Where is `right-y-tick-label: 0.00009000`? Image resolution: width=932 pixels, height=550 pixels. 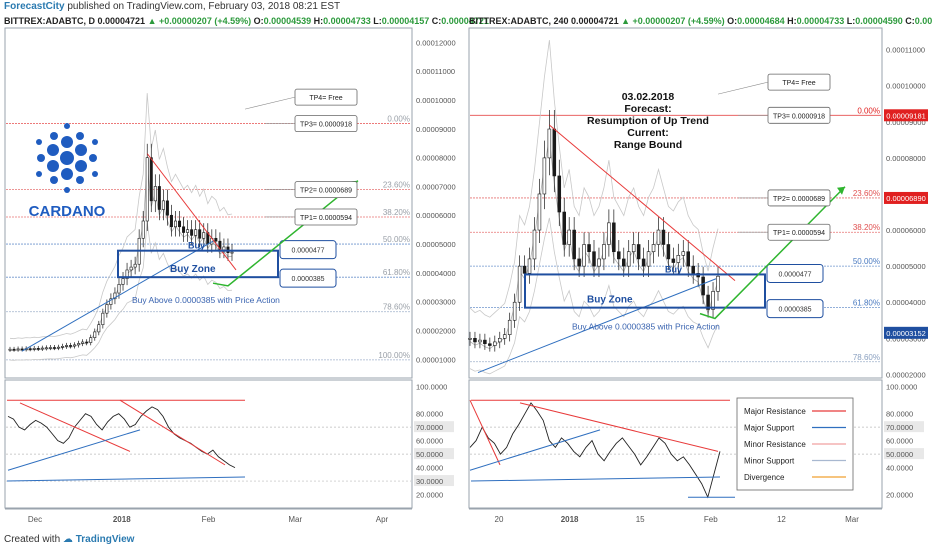
right-y-tick-label: 0.00009000 is located at coordinates (906, 122).